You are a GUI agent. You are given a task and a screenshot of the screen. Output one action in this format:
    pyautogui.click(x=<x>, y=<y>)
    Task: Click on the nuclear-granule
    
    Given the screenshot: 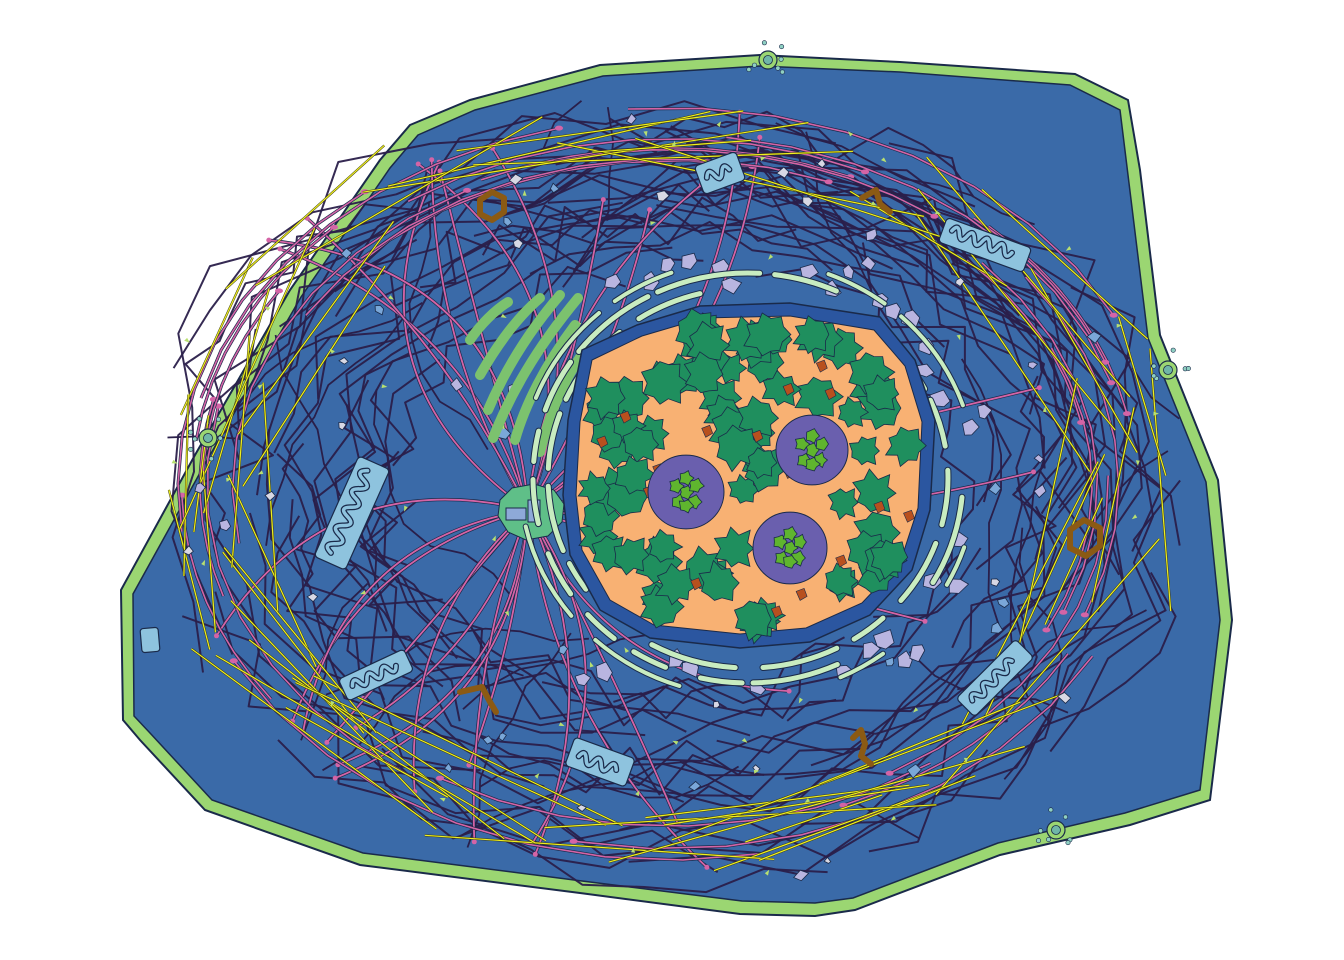 What is the action you would take?
    pyautogui.click(x=841, y=561)
    